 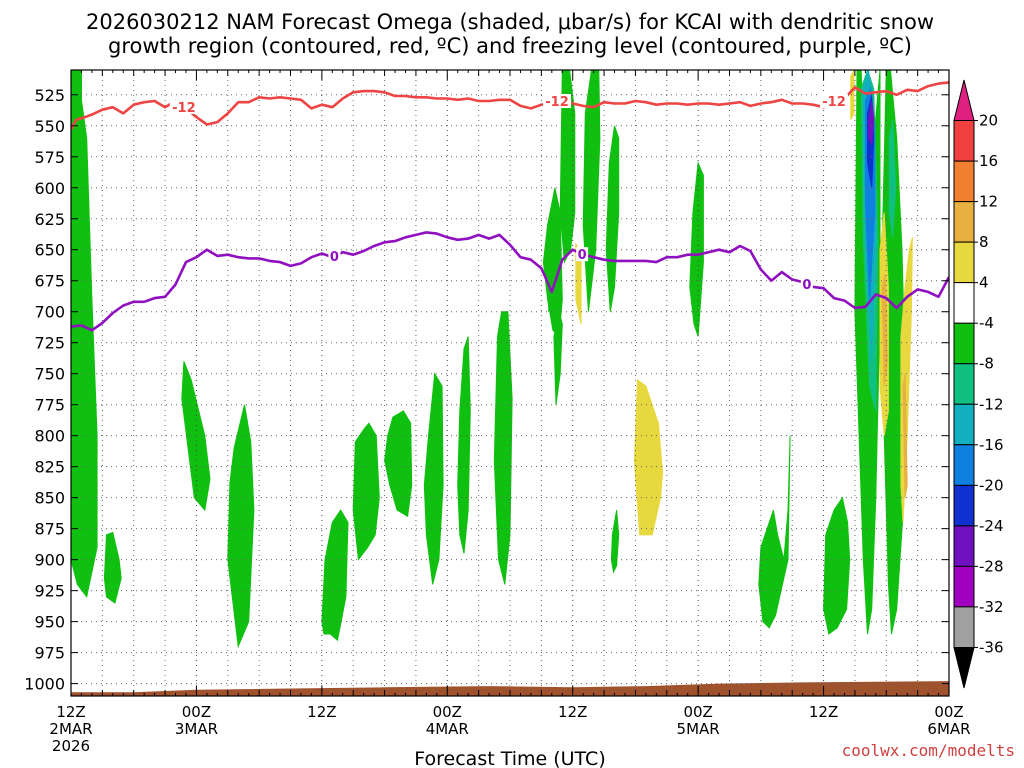 I want to click on dgz-minus12-contour, so click(x=510, y=106).